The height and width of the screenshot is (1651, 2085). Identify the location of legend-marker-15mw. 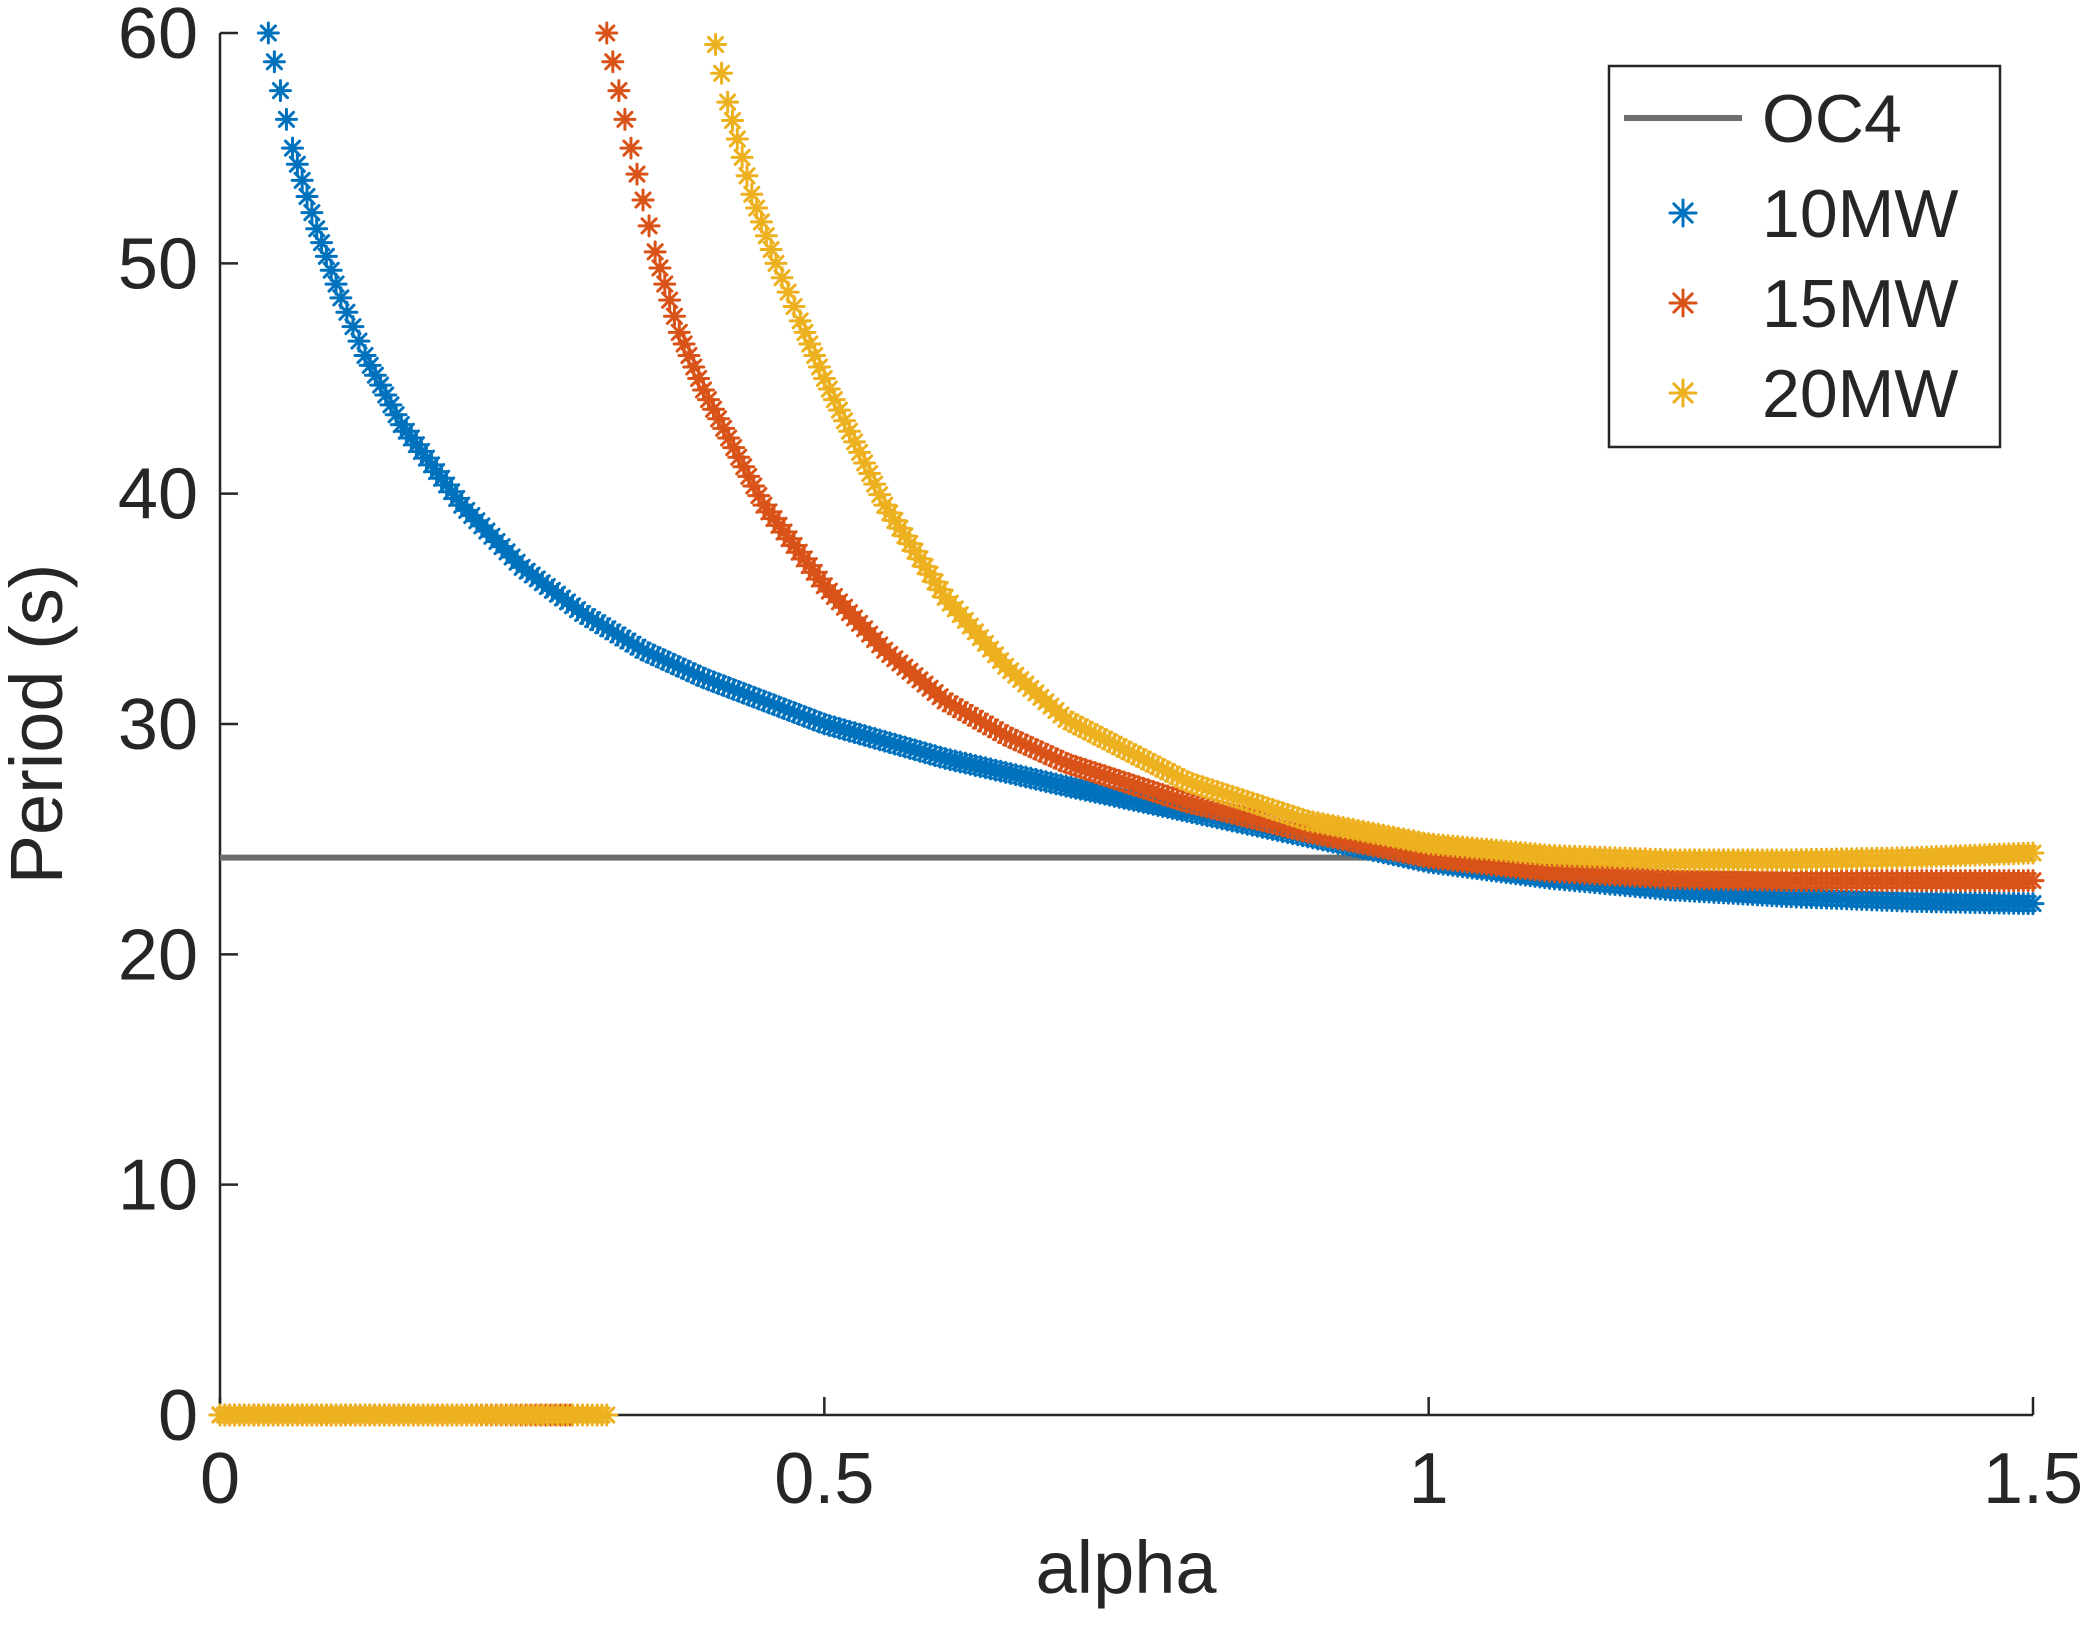
(1683, 303).